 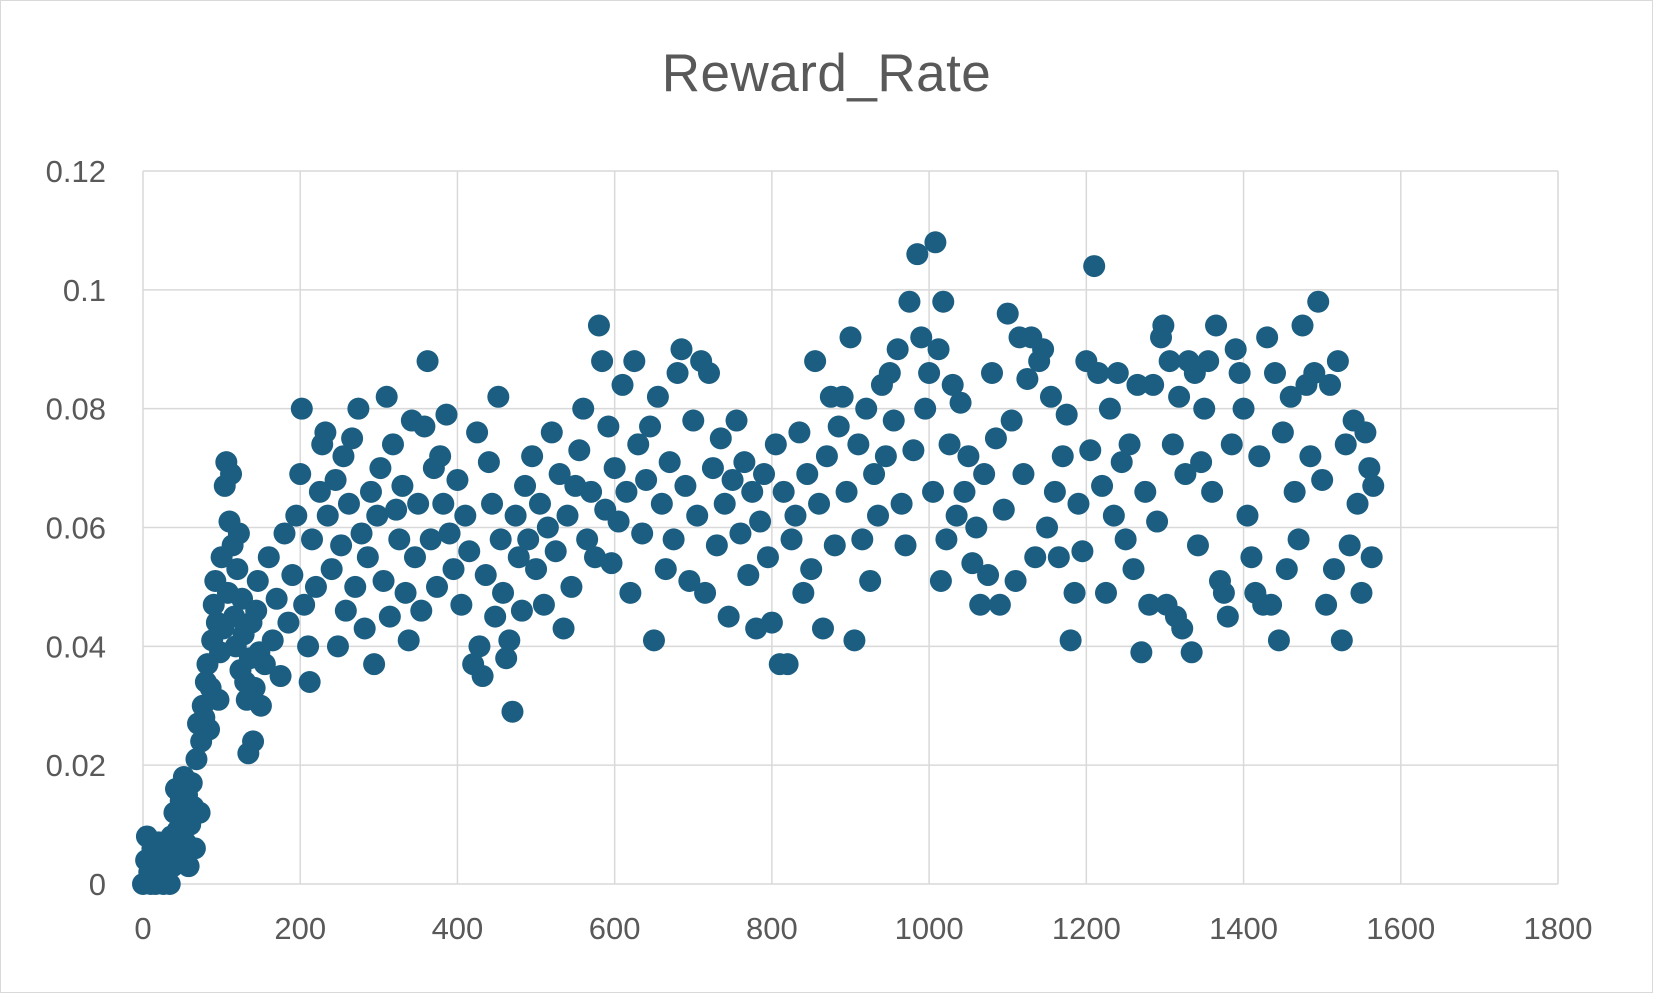 What do you see at coordinates (929, 928) in the screenshot?
I see `x-tick-label: 1000` at bounding box center [929, 928].